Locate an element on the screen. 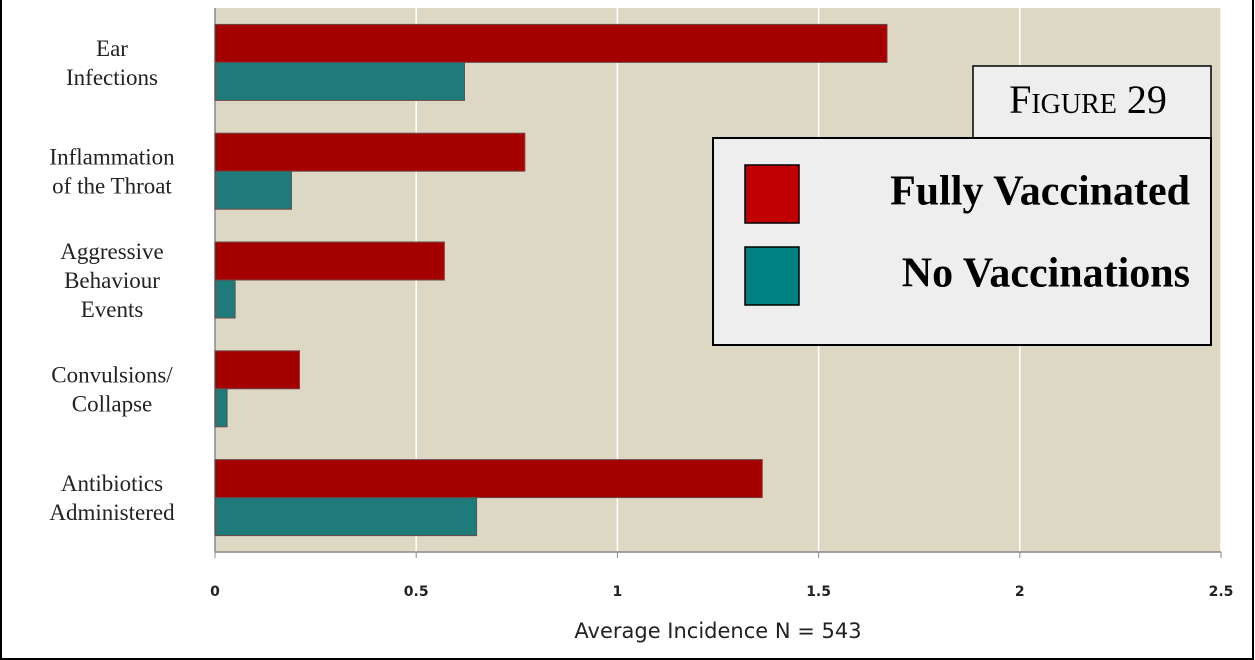  y-tick-label: Inflammation of the Throat is located at coordinates (112, 172).